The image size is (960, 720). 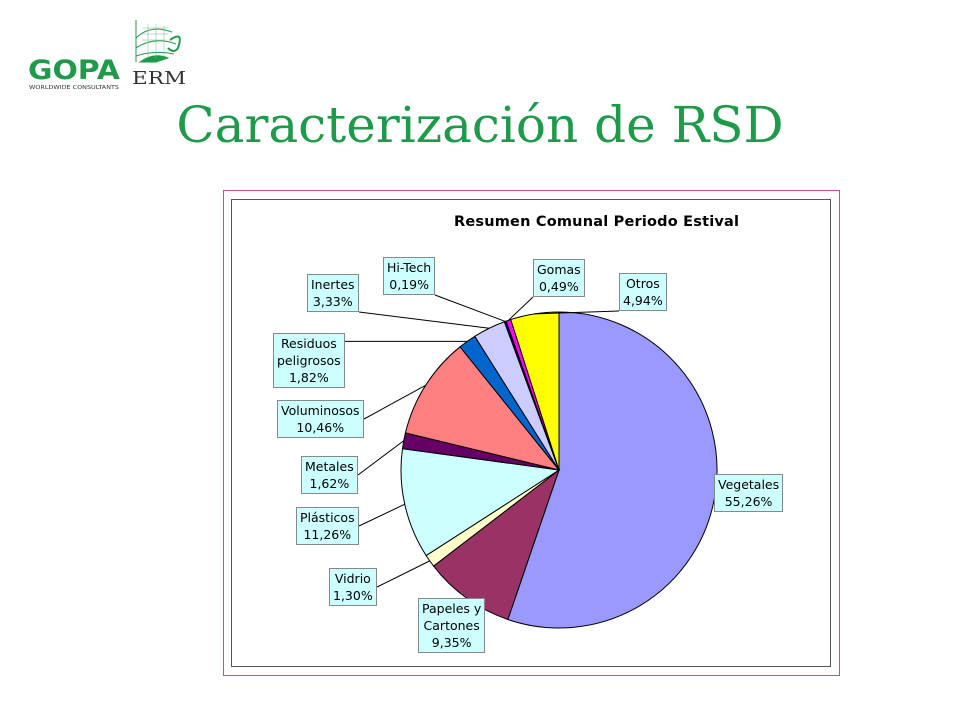 What do you see at coordinates (559, 278) in the screenshot?
I see `data-label-gomas: Gomas 0,49%` at bounding box center [559, 278].